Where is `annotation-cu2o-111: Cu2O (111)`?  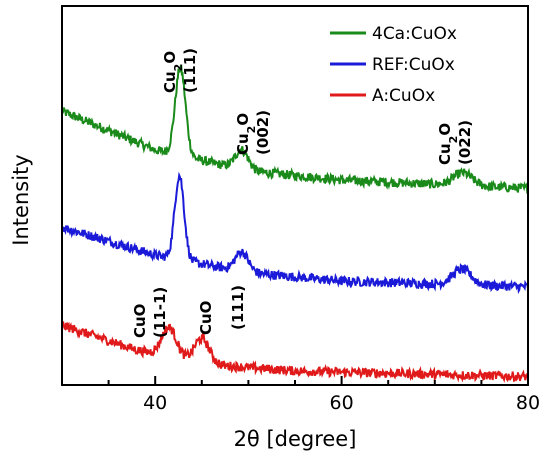
annotation-cu2o-111: Cu2O (111) is located at coordinates (180, 70).